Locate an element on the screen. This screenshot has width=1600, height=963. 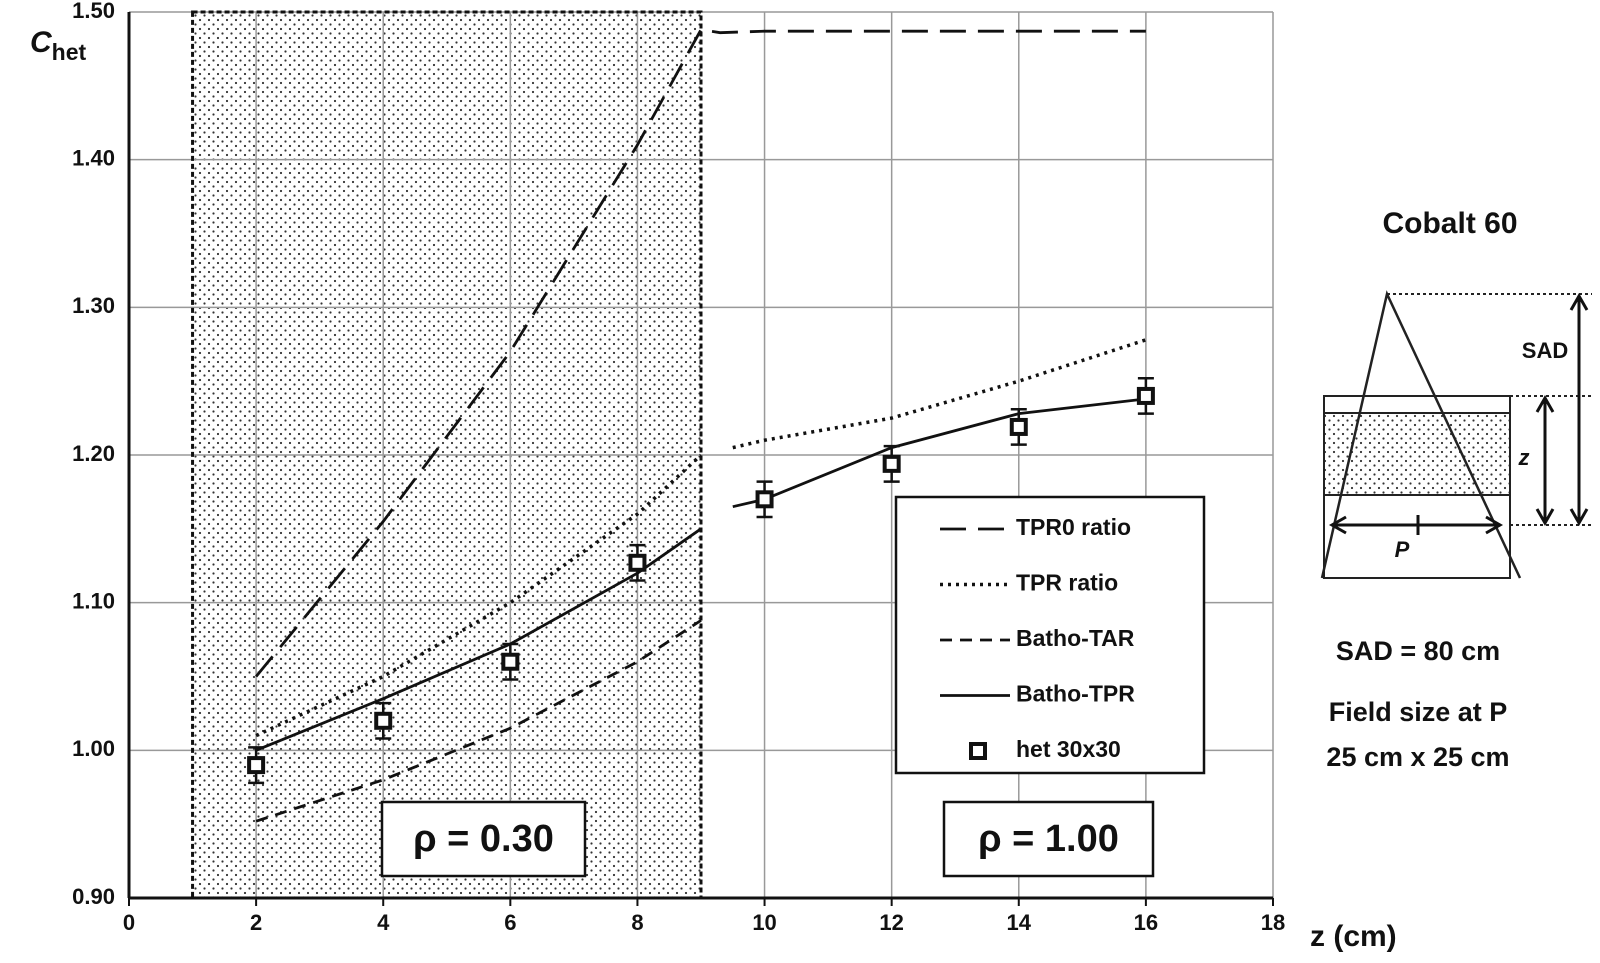
legend-label: TPR ratio is located at coordinates (1067, 583).